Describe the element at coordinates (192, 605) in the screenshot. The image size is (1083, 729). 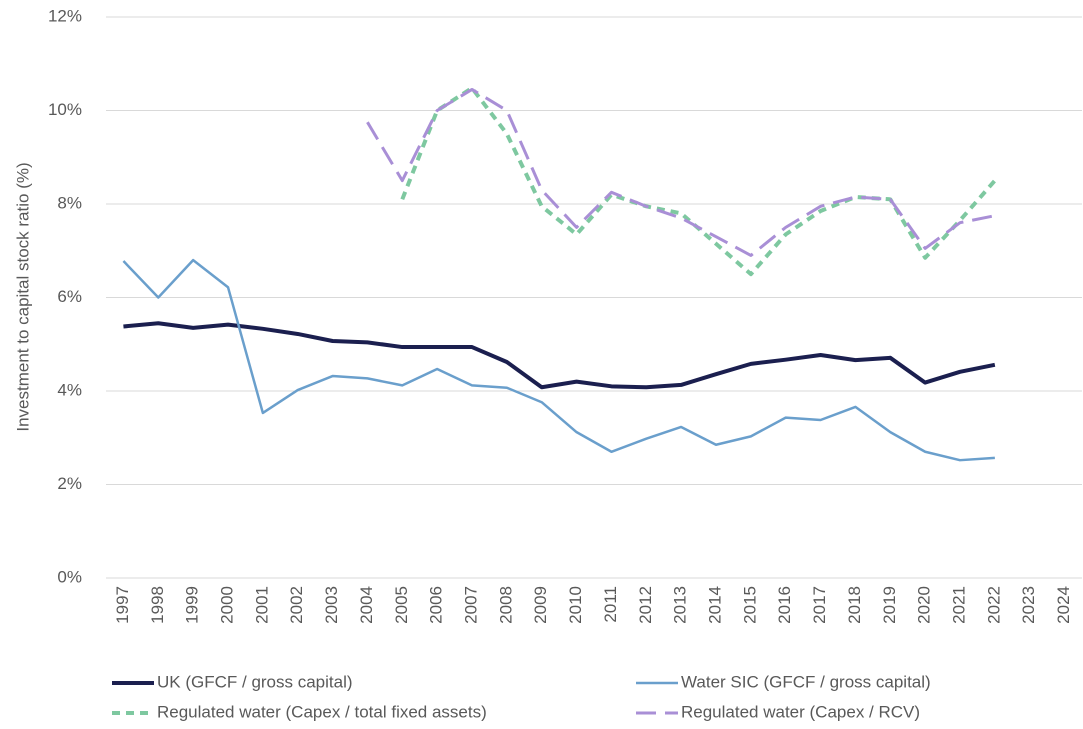
I see `x-tick-label: 1999` at that location.